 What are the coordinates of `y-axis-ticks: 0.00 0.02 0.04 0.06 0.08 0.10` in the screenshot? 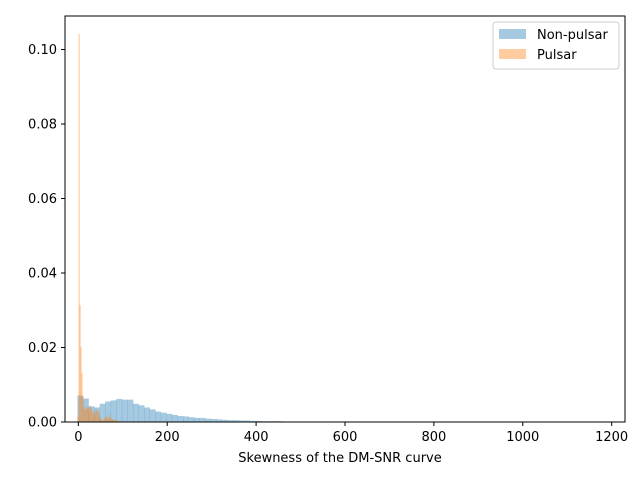 It's located at (46, 237).